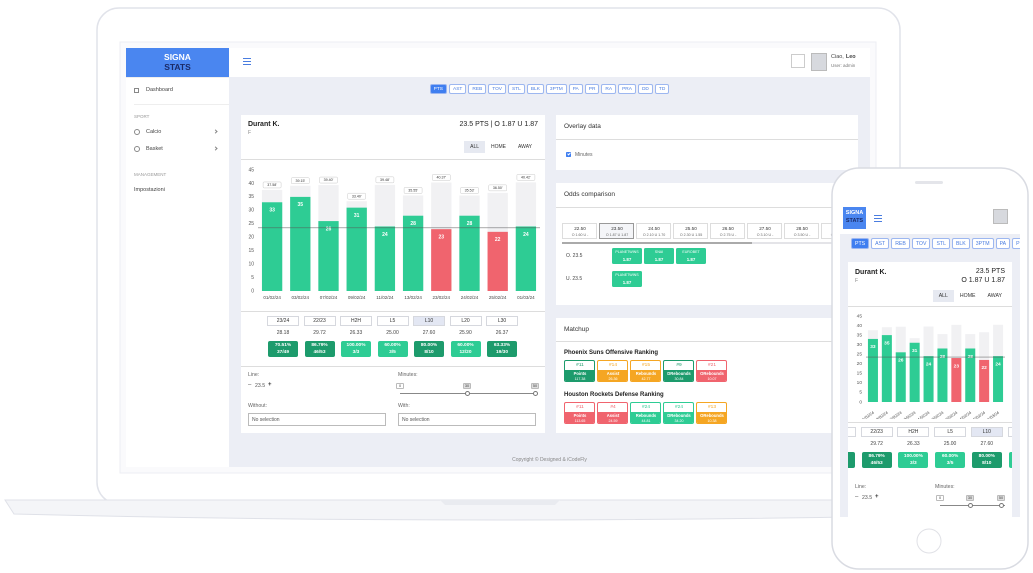  What do you see at coordinates (613, 407) in the screenshot?
I see `ranking-rank: #4` at bounding box center [613, 407].